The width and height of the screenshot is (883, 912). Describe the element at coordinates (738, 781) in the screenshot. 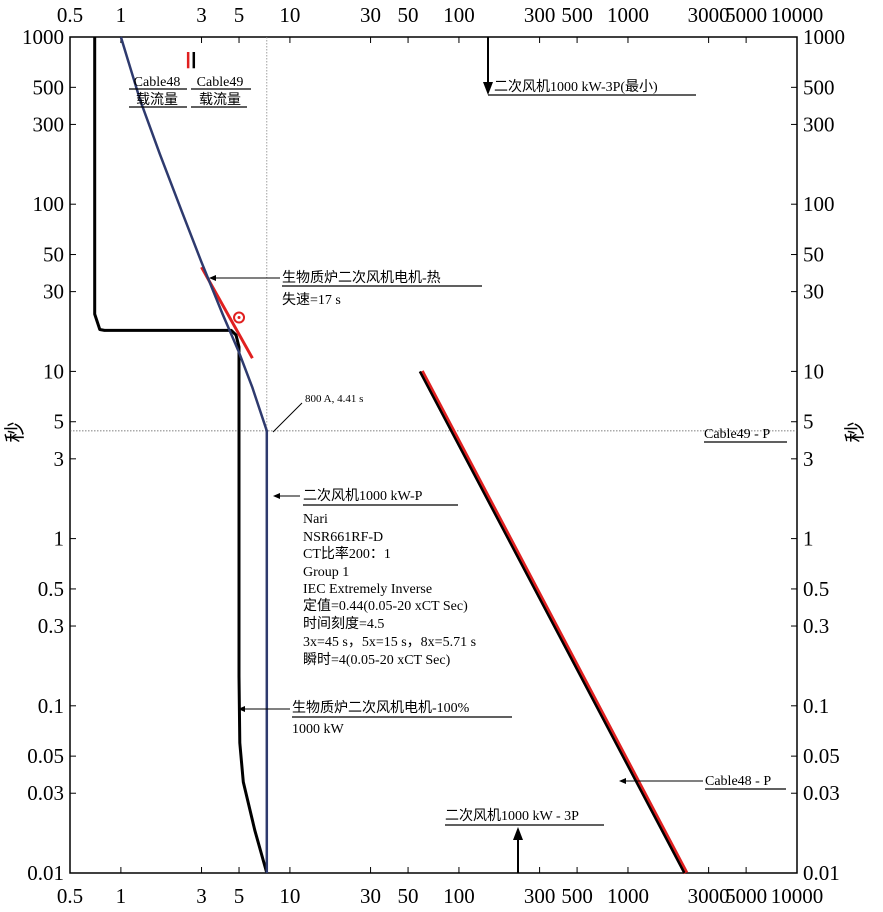

I see `svg-text: Cable48 - P` at that location.